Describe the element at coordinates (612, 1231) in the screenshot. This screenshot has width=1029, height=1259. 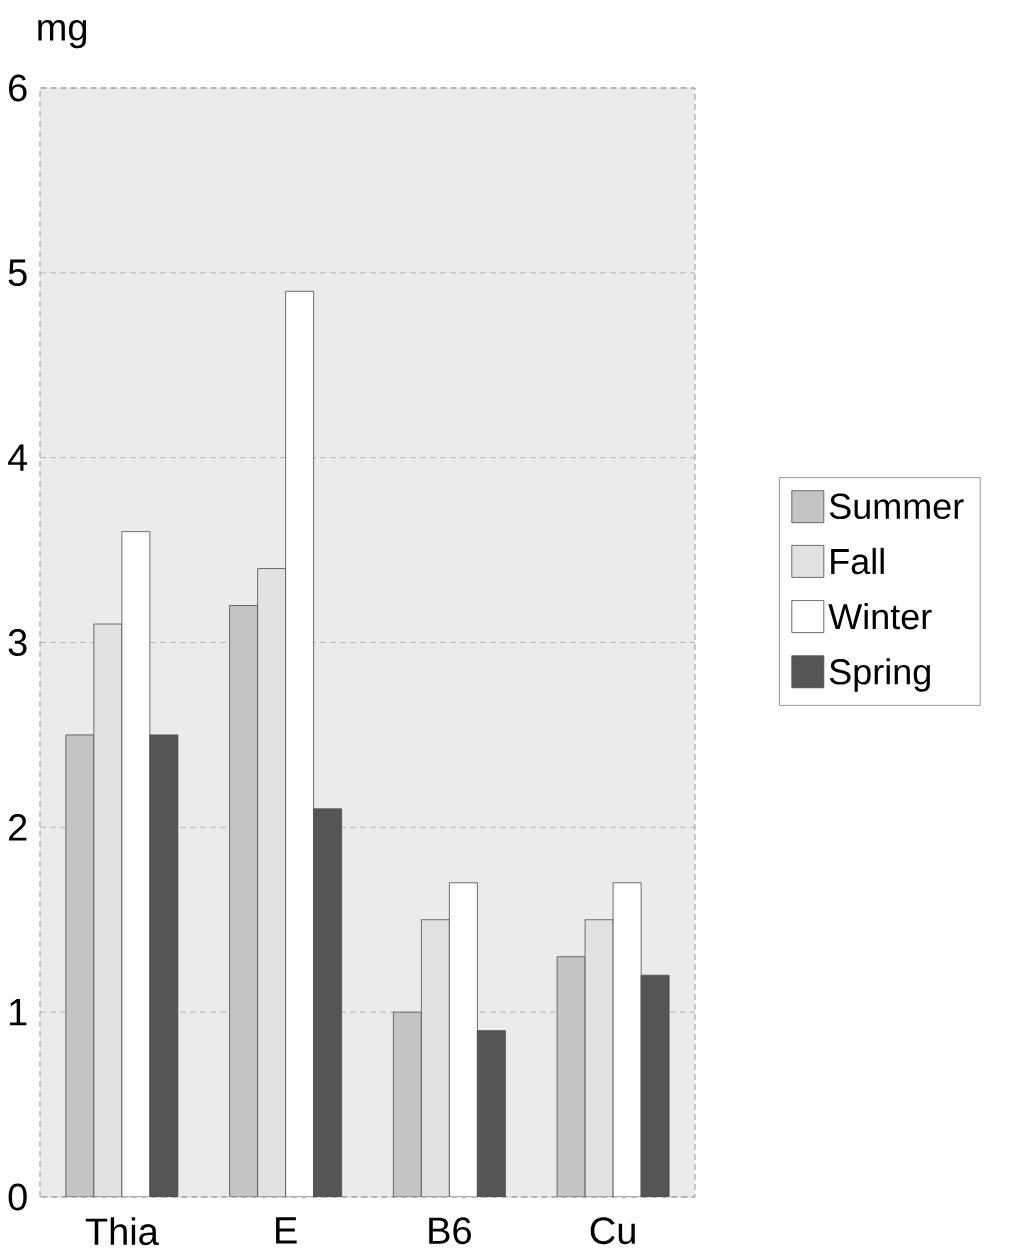
I see `x-tick-label: Cu` at that location.